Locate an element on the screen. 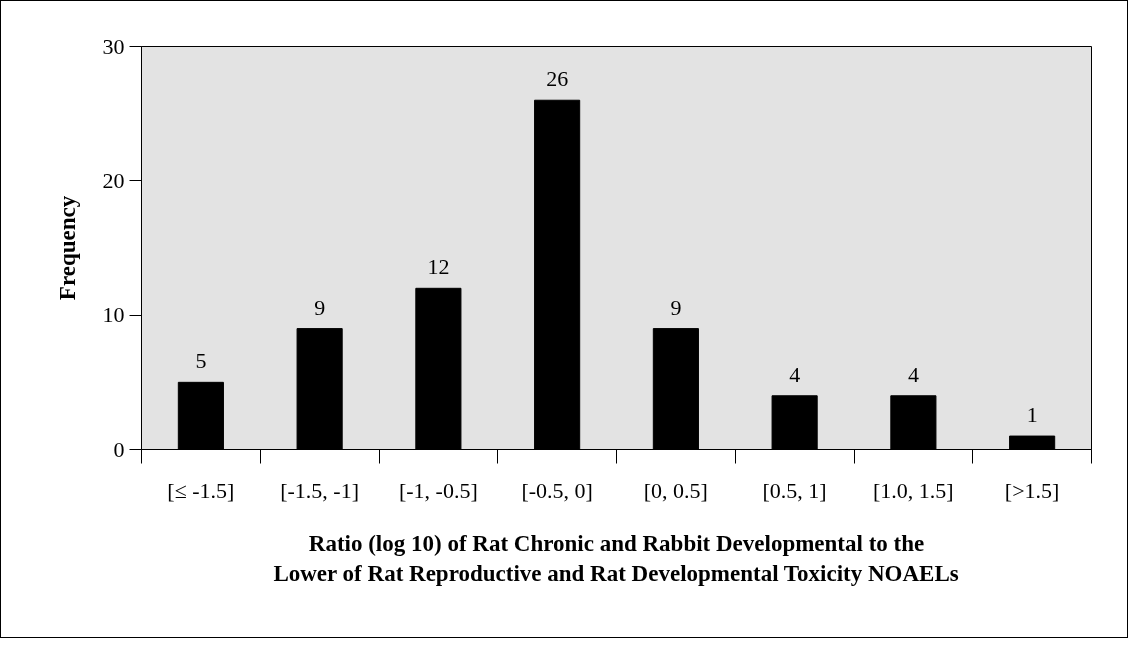 The width and height of the screenshot is (1134, 645). data-label: 1 is located at coordinates (1032, 415).